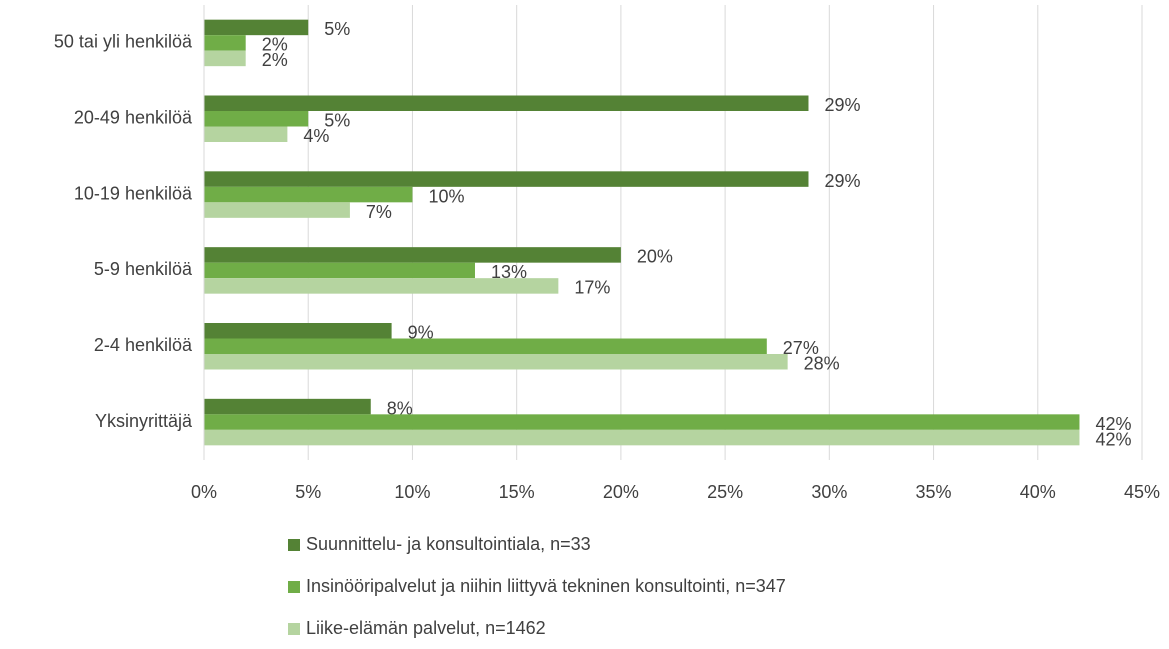 This screenshot has height=649, width=1169. I want to click on data-label: 20%, so click(655, 257).